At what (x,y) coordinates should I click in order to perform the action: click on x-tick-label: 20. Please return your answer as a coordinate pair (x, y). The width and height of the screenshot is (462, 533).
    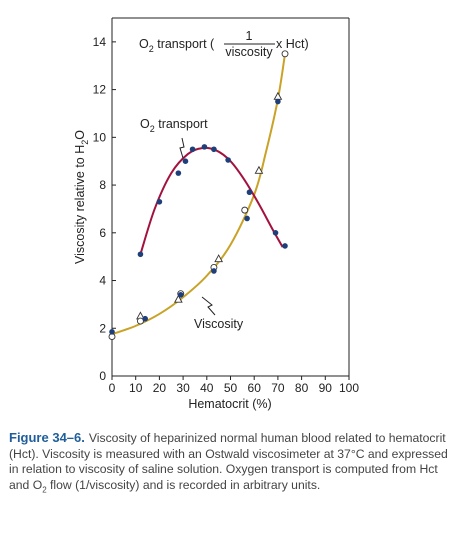
    Looking at the image, I should click on (160, 388).